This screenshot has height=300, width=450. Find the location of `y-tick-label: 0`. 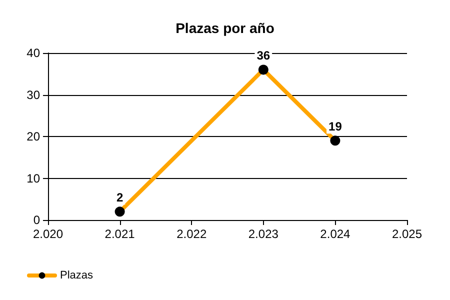

y-tick-label: 0 is located at coordinates (36, 220).